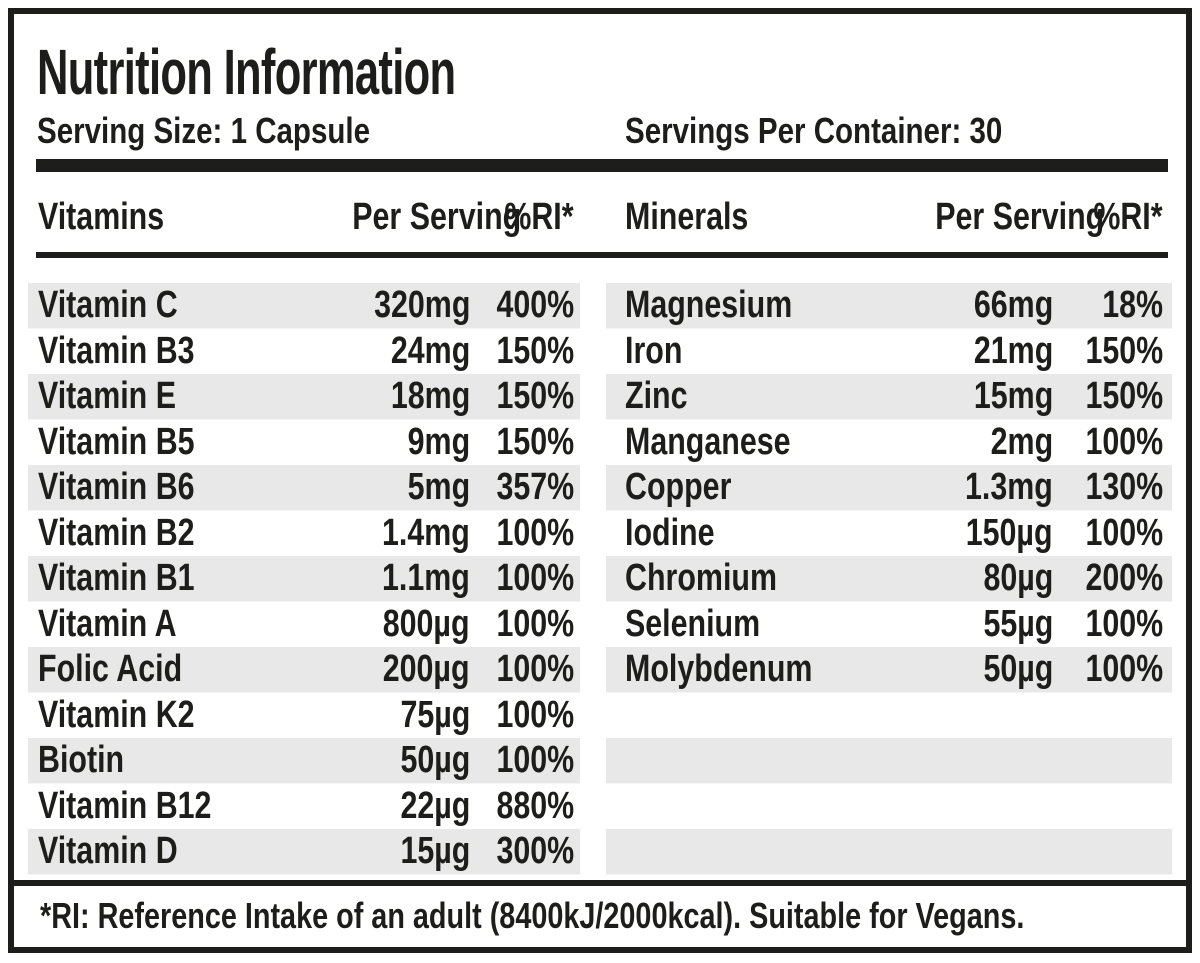 This screenshot has width=1200, height=963. I want to click on nutrient-name: Vitamin E, so click(107, 396).